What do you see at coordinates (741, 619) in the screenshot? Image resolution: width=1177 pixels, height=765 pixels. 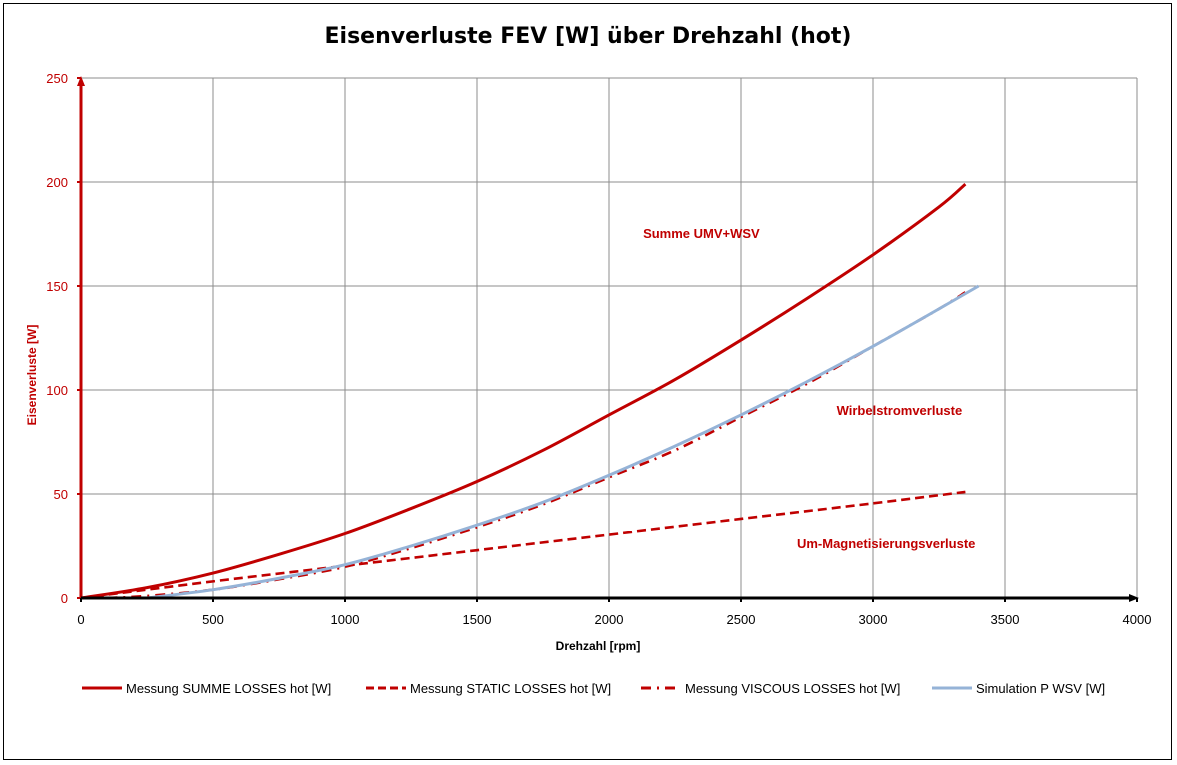 I see `x-tick-label: 2500` at bounding box center [741, 619].